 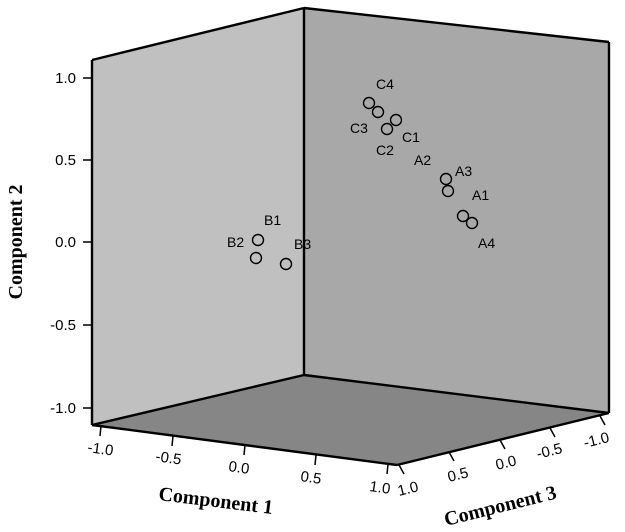 I want to click on y-tick-label: -1.0, so click(x=63, y=408).